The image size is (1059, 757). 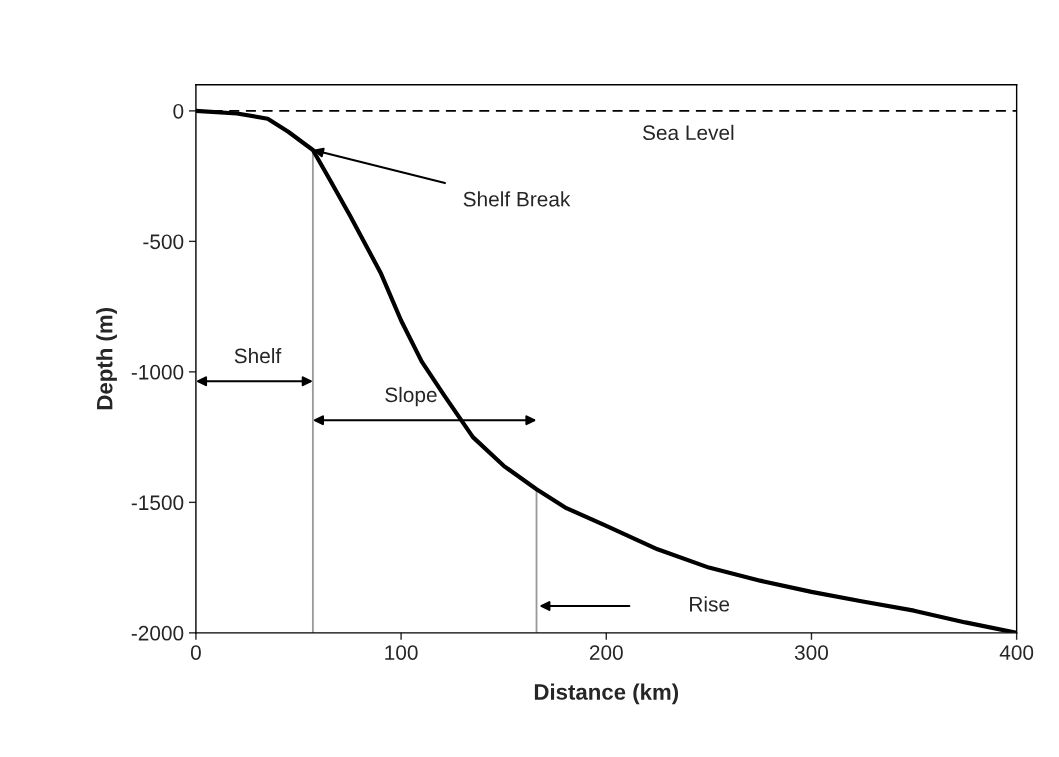 What do you see at coordinates (157, 372) in the screenshot?
I see `y-tick-label: -1000` at bounding box center [157, 372].